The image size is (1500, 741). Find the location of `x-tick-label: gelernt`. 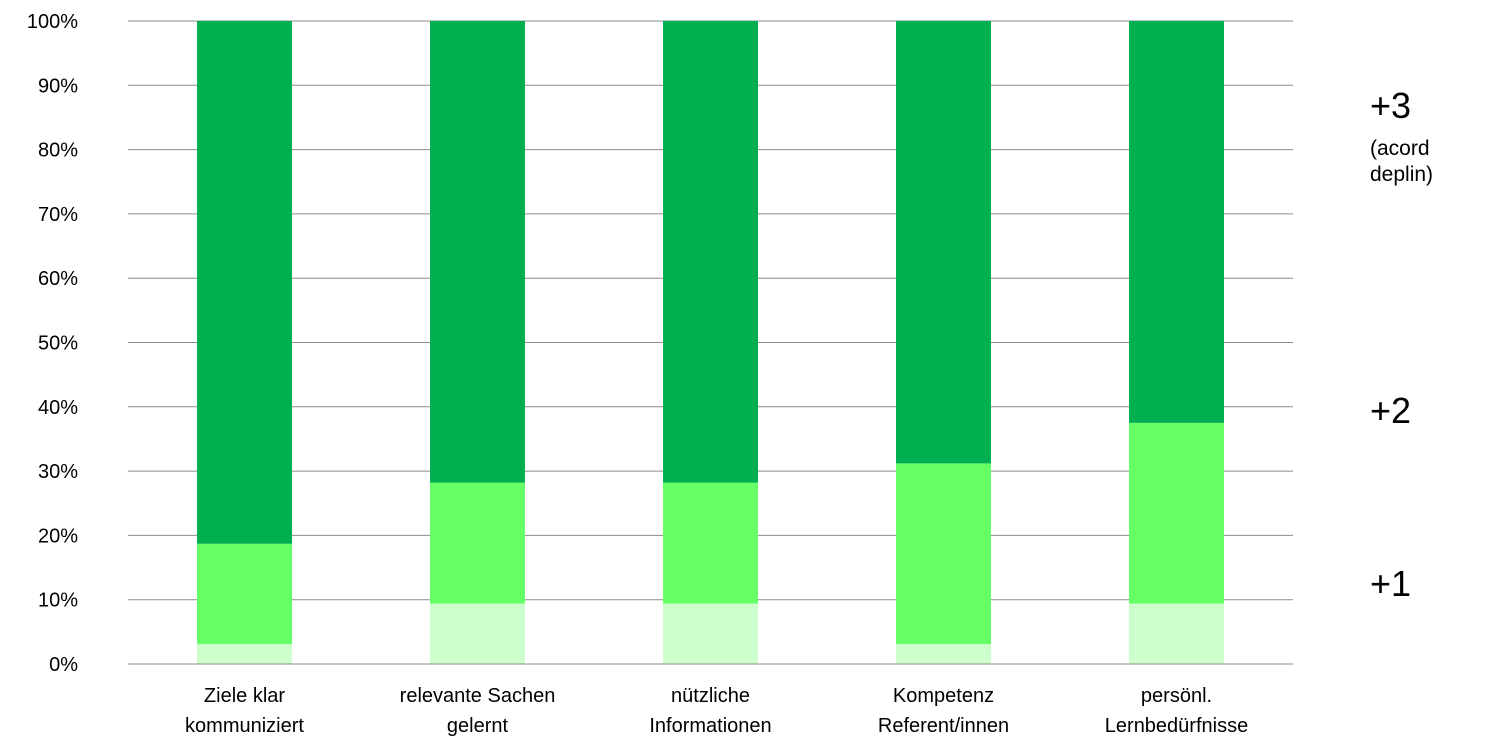

x-tick-label: gelernt is located at coordinates (478, 726).